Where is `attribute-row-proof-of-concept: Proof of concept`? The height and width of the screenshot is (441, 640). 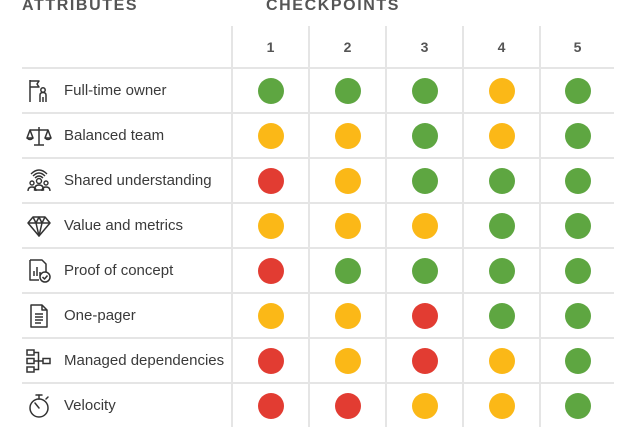 attribute-row-proof-of-concept: Proof of concept is located at coordinates (318, 270).